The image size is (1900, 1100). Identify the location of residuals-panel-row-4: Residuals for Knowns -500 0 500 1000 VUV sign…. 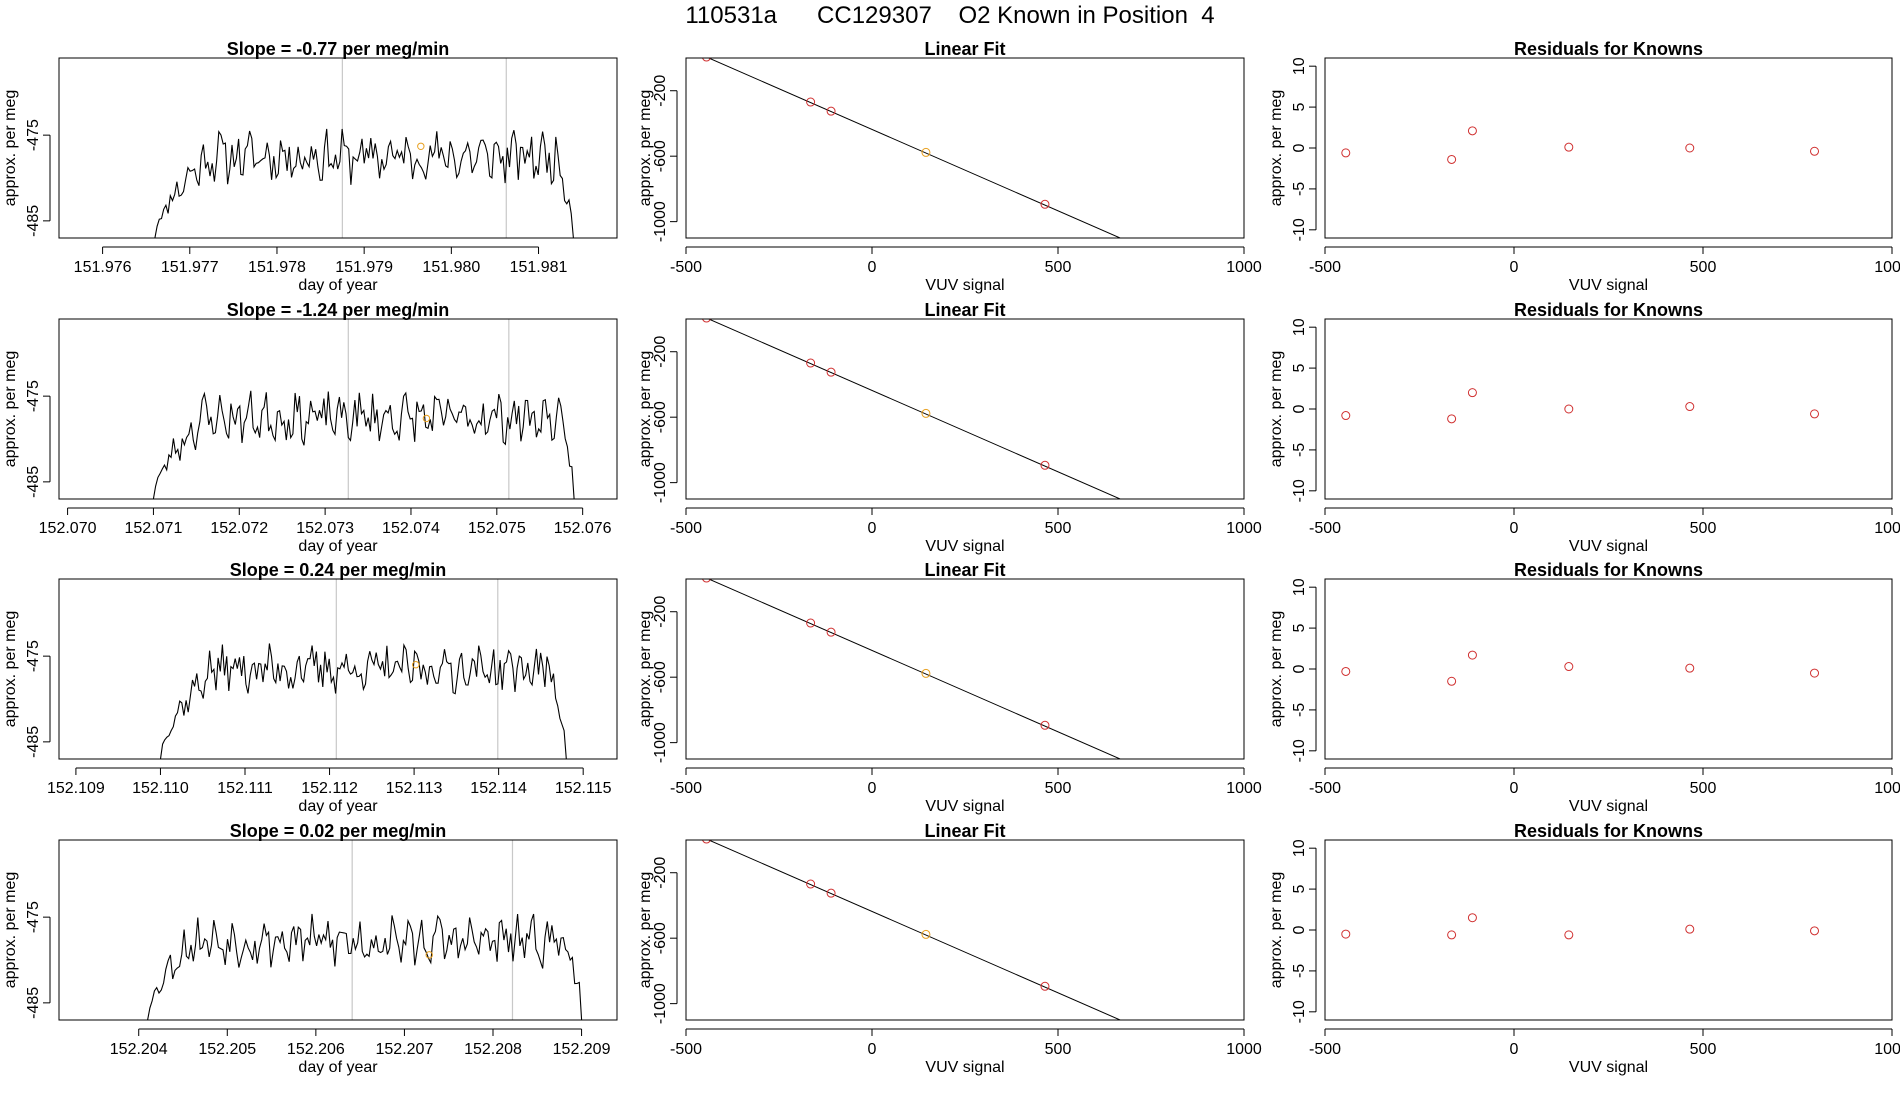
(1584, 948).